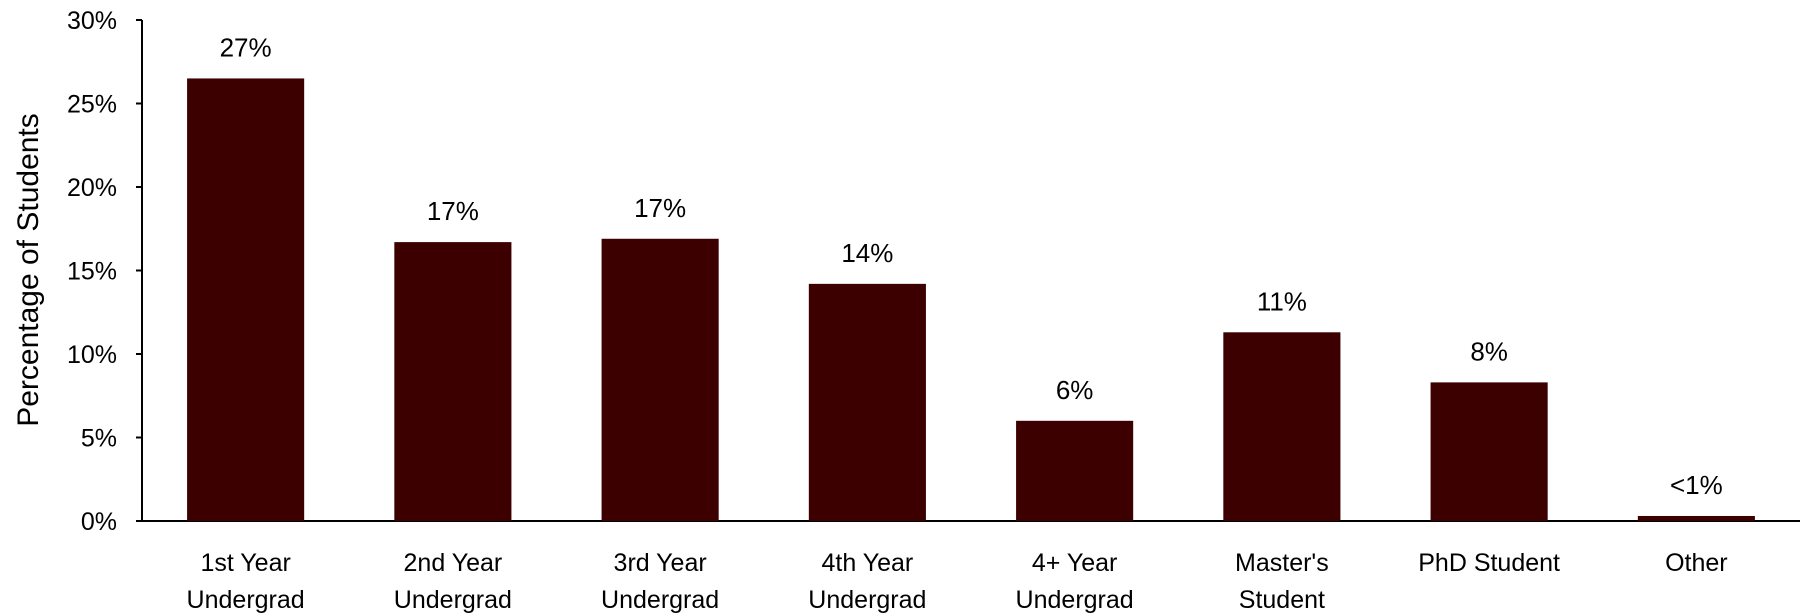 Image resolution: width=1805 pixels, height=616 pixels. What do you see at coordinates (28, 270) in the screenshot?
I see `y-axis-title: Percentage of Students` at bounding box center [28, 270].